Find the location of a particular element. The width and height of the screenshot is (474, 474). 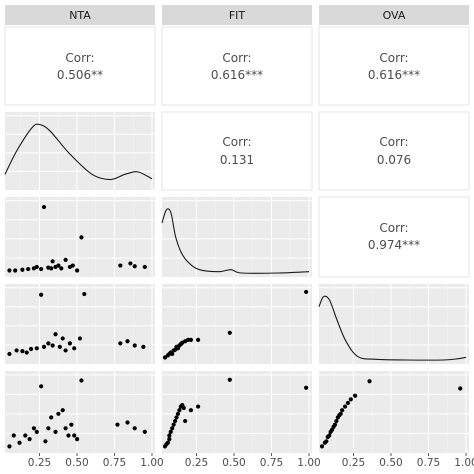

corr-panel-r2c2: Corr: 0.131 is located at coordinates (237, 151).